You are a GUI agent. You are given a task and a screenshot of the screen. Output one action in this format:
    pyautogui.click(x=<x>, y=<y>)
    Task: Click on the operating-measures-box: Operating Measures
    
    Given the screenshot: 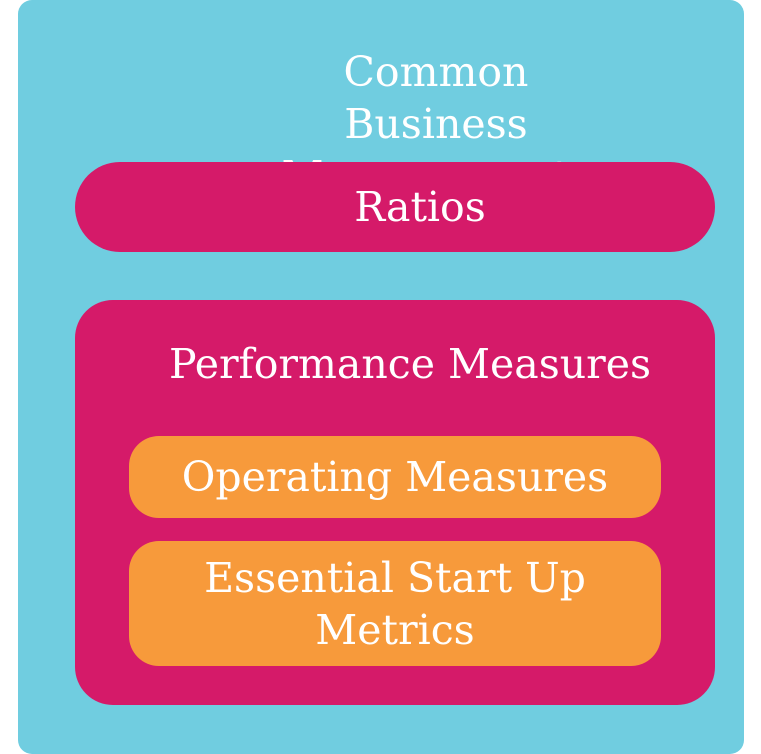 What is the action you would take?
    pyautogui.click(x=395, y=477)
    